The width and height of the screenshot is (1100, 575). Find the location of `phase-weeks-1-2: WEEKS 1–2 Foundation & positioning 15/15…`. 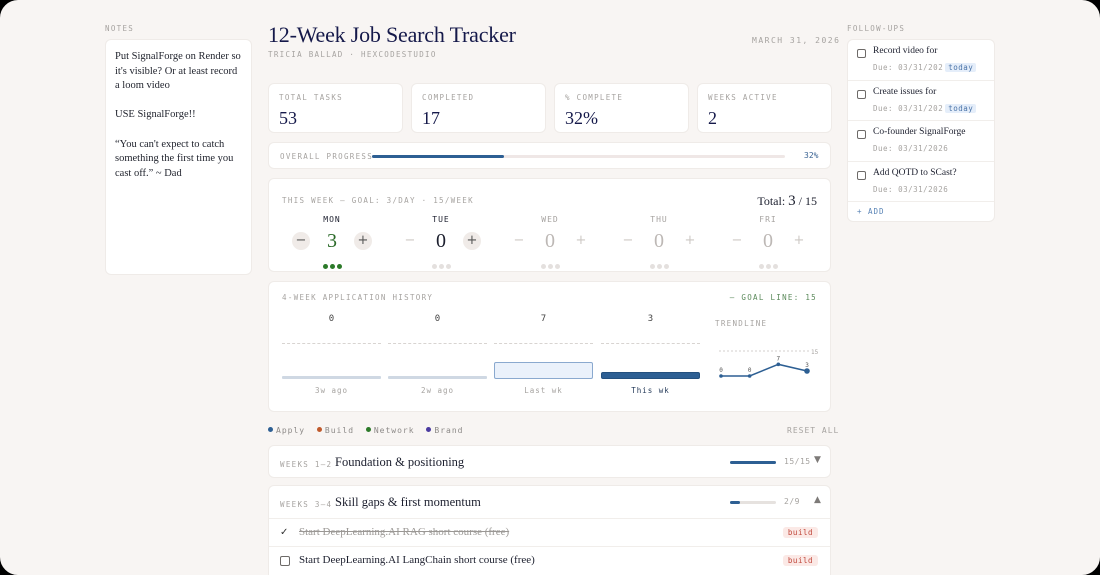

phase-weeks-1-2: WEEKS 1–2 Foundation & positioning 15/15… is located at coordinates (549, 461).